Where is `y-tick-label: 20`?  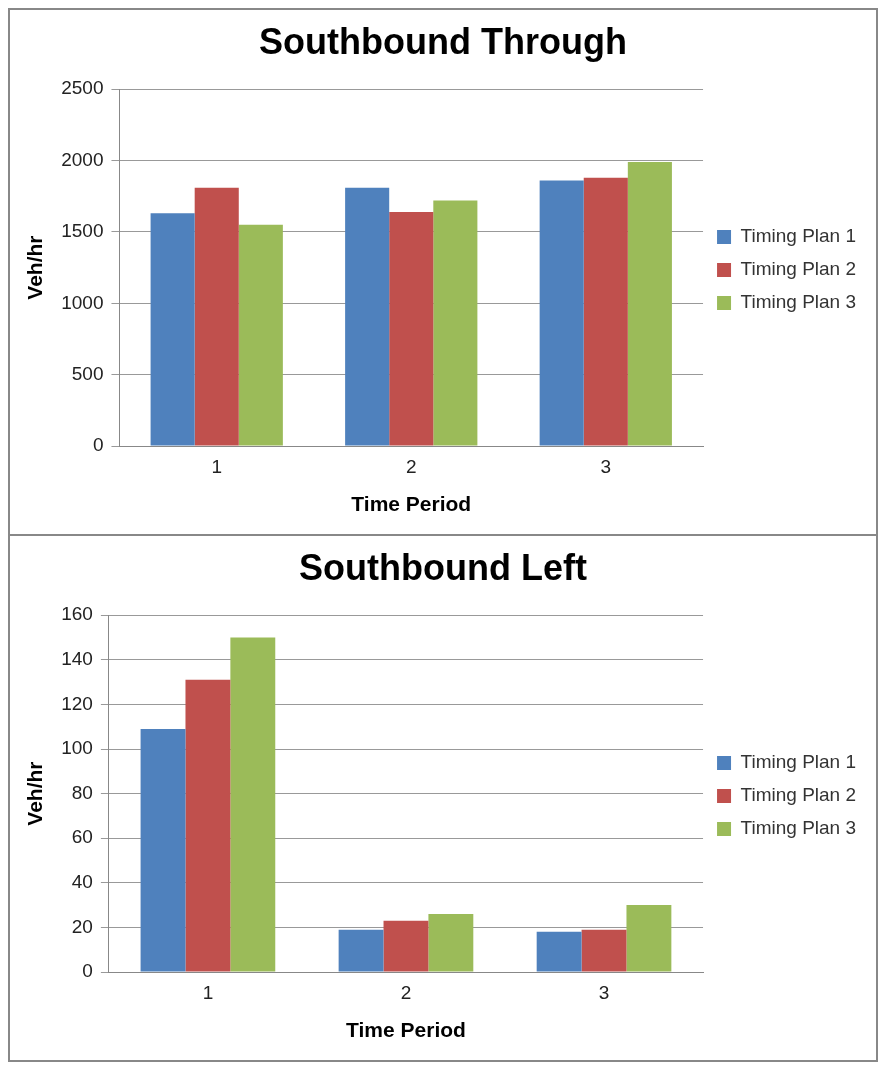 y-tick-label: 20 is located at coordinates (82, 926).